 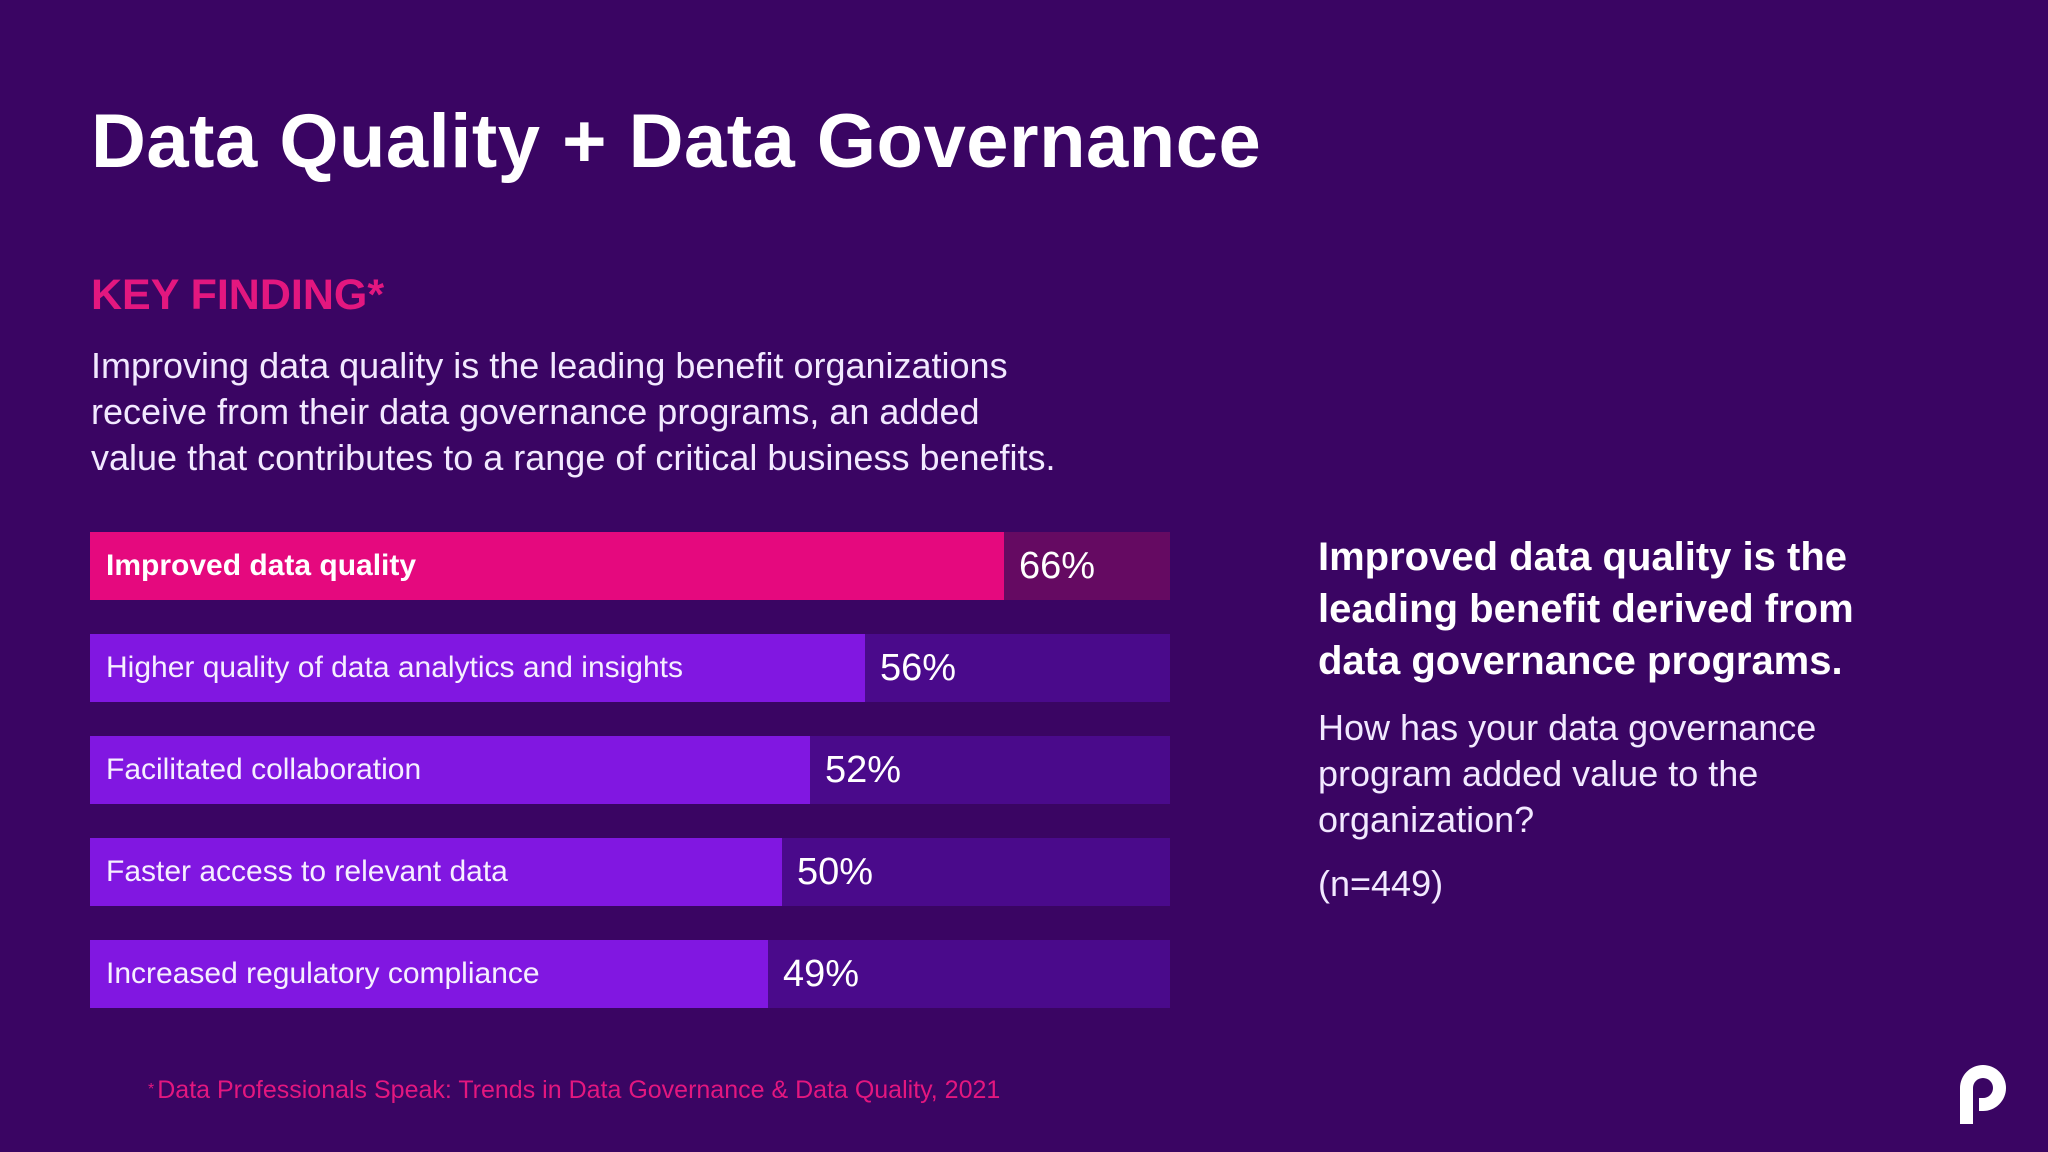 I want to click on chart-row: Increased regulatory compliance 49%, so click(x=630, y=974).